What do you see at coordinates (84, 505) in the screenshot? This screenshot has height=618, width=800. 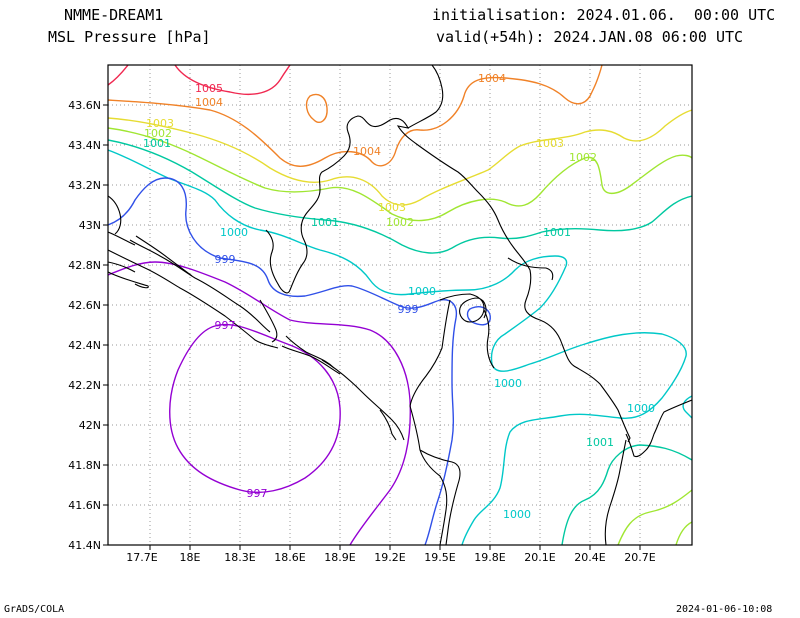 I see `lat-tick-label: 41.6N` at bounding box center [84, 505].